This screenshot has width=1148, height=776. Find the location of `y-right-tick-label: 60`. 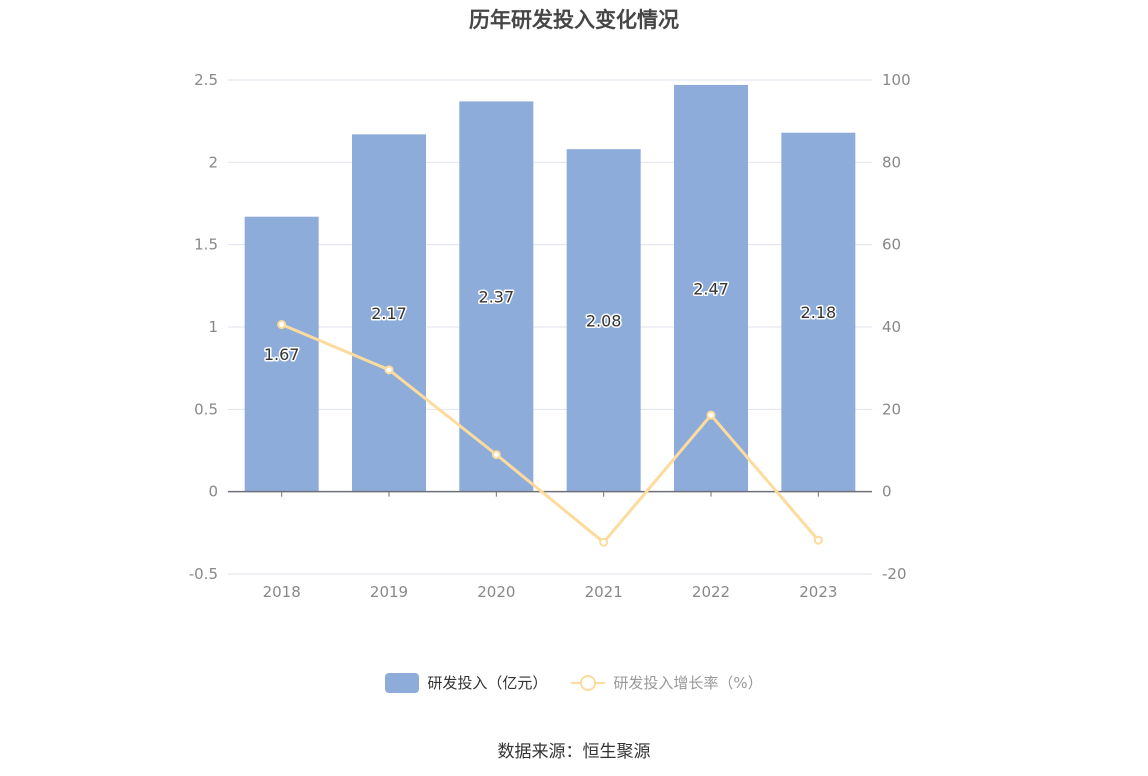

y-right-tick-label: 60 is located at coordinates (891, 245).